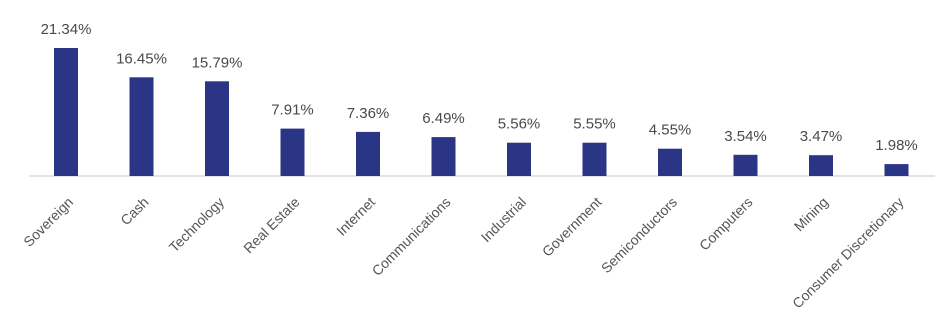  I want to click on category-label: Internet, so click(355, 216).